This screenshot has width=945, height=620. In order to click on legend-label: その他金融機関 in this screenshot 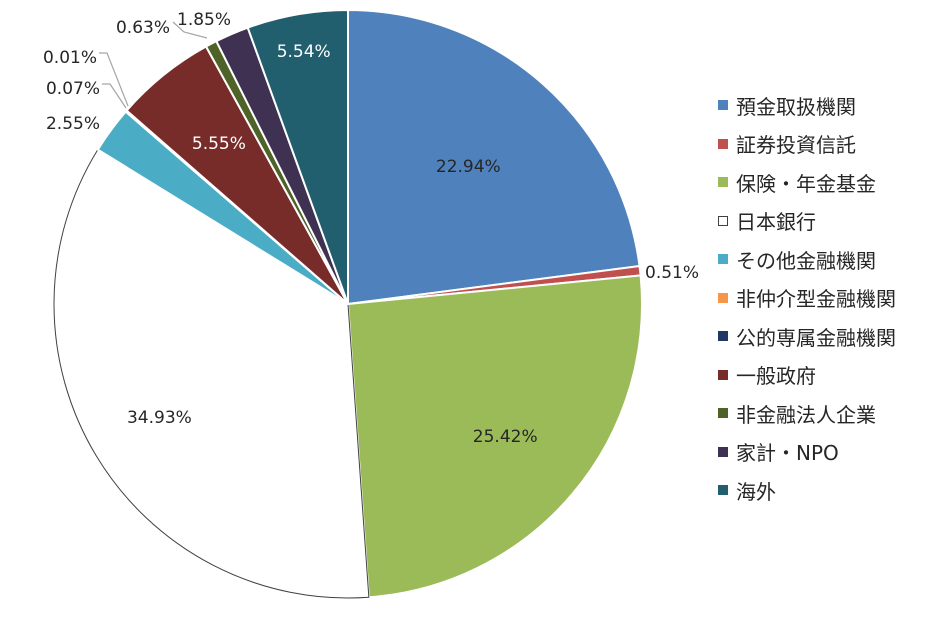, I will do `click(806, 260)`.